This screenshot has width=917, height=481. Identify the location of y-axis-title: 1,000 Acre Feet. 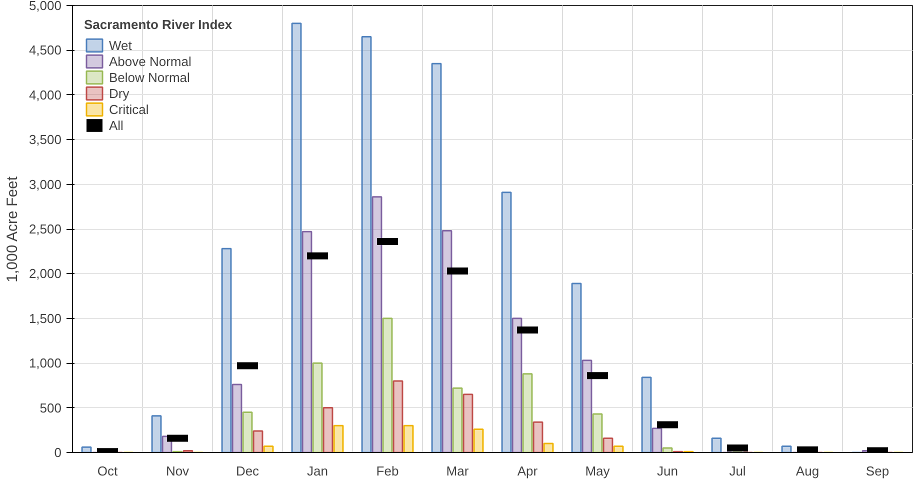
(12, 229).